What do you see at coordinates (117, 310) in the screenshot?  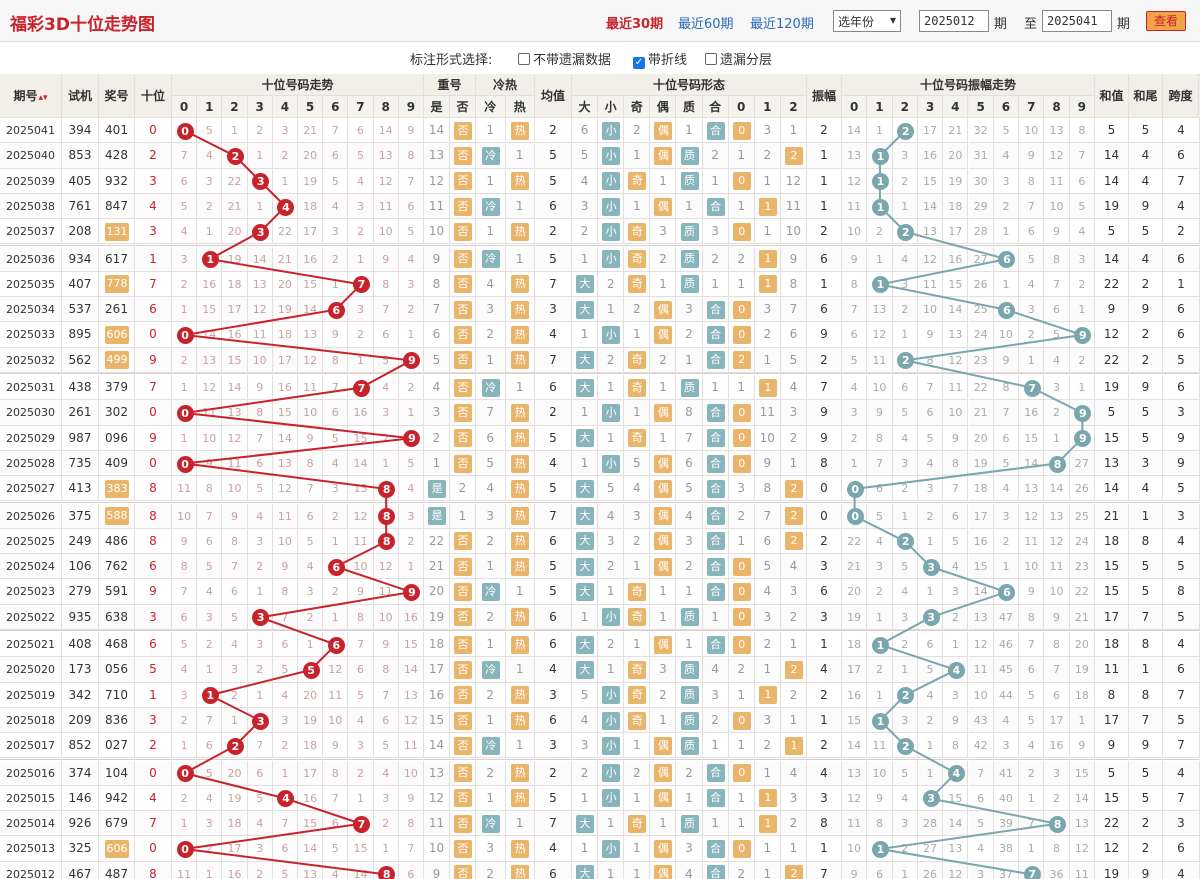 I see `award-cell: 261` at bounding box center [117, 310].